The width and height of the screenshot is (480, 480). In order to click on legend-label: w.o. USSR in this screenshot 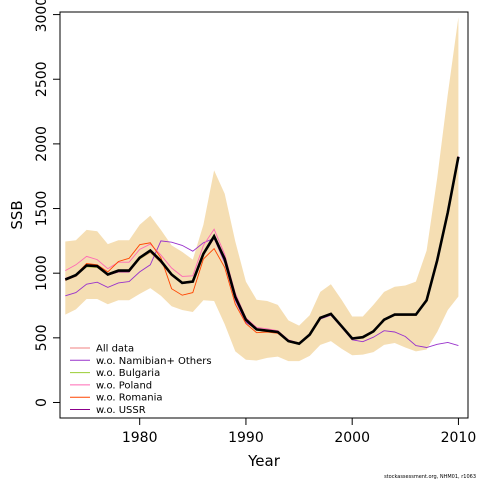, I will do `click(121, 410)`.